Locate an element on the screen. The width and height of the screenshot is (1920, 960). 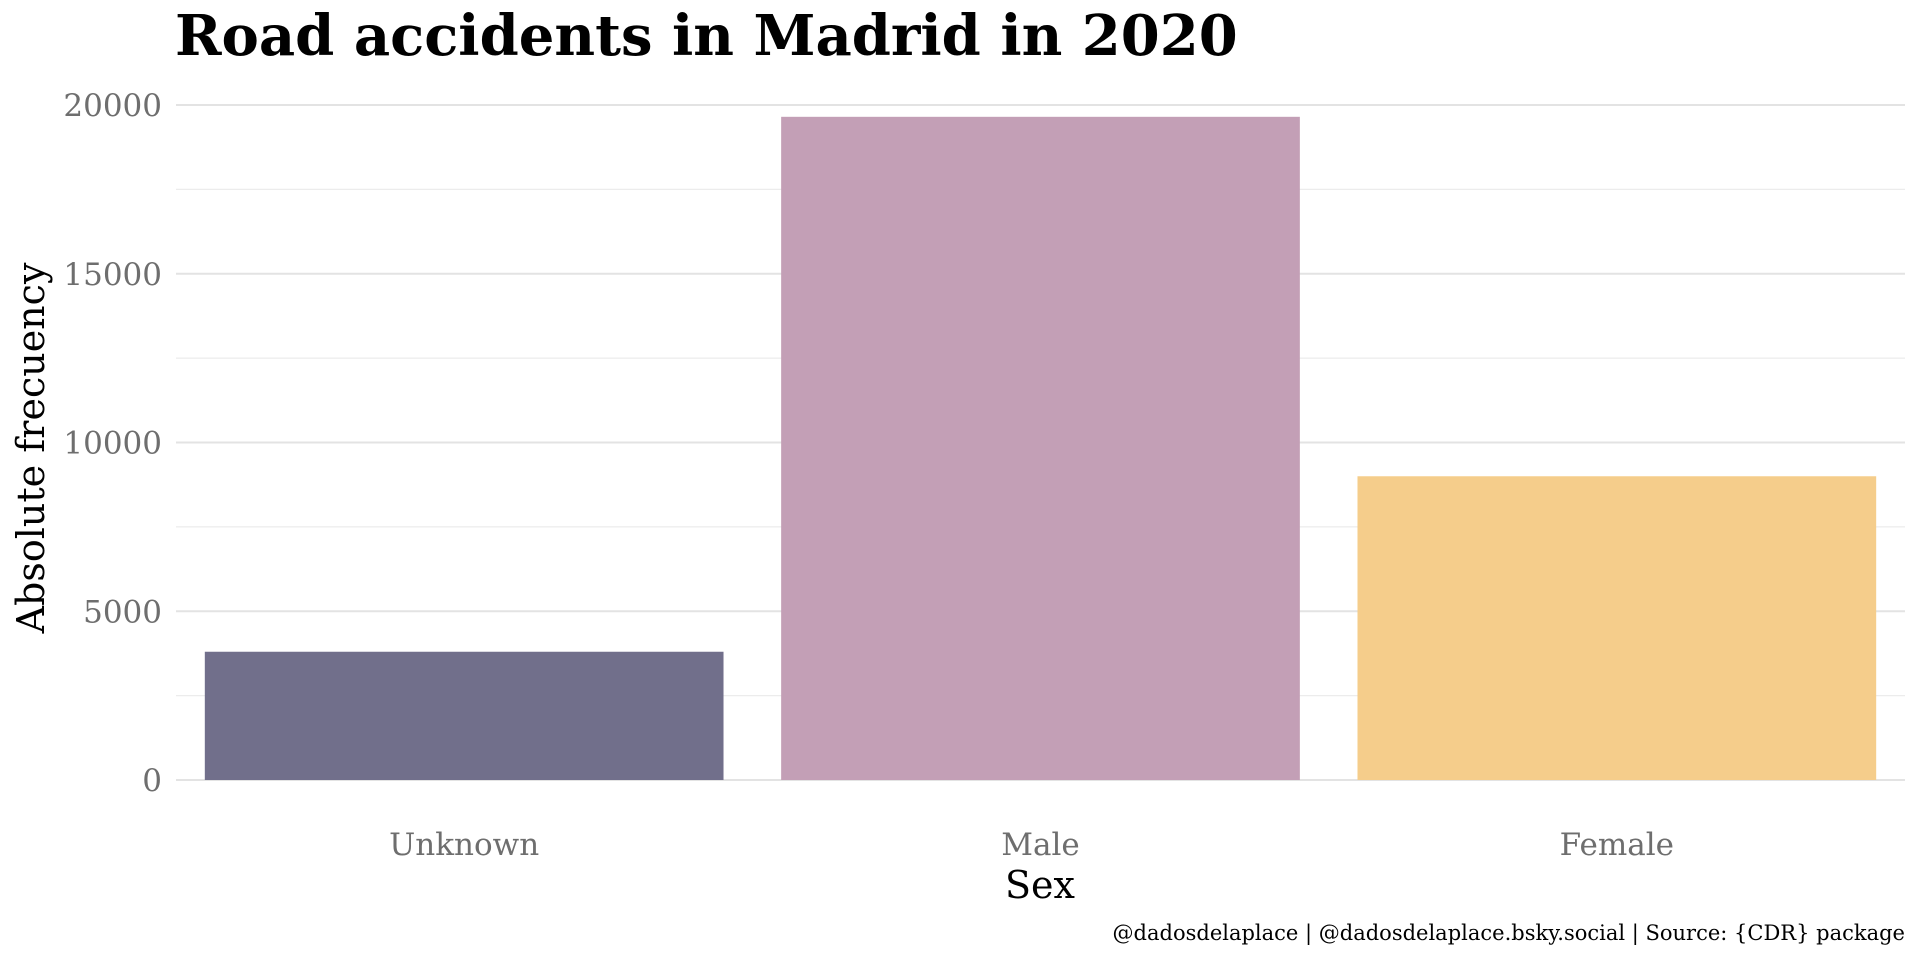
y-axis-title: Absolute frecuency is located at coordinates (31, 448).